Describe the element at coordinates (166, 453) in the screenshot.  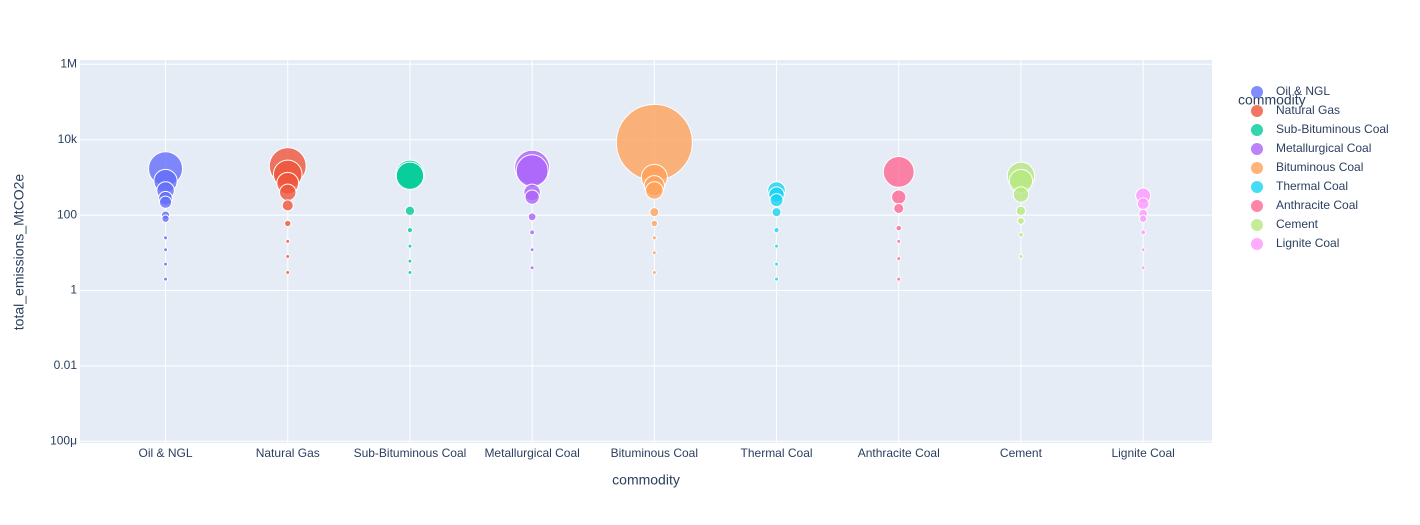
I see `x-tick-label: Oil & NGL` at that location.